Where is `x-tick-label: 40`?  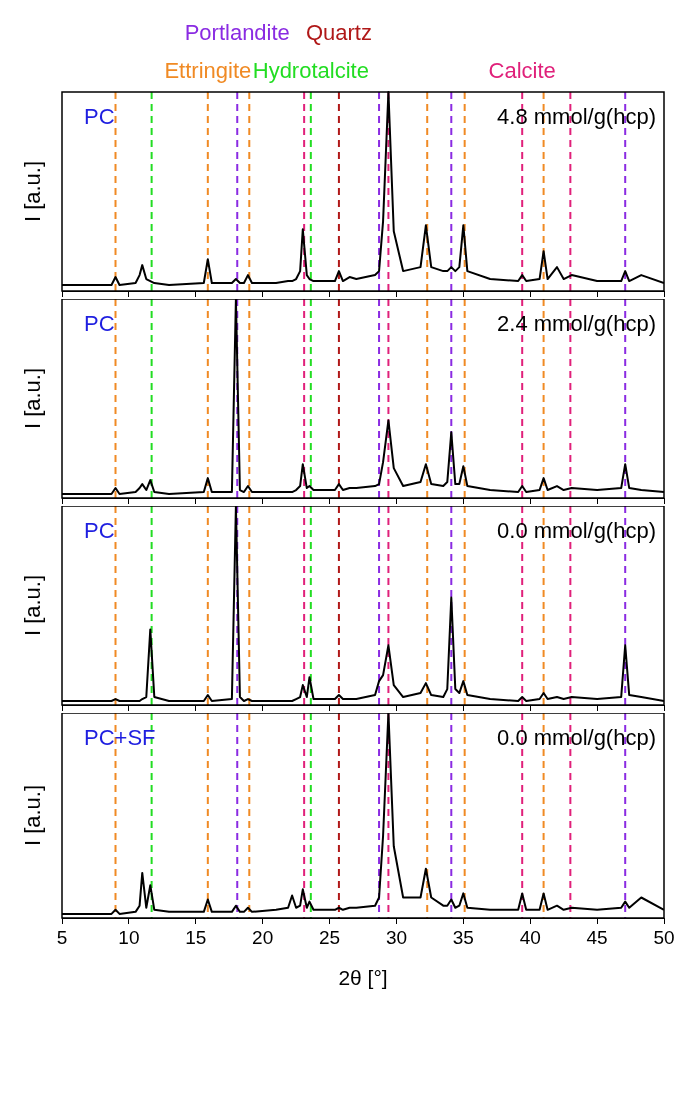 x-tick-label: 40 is located at coordinates (530, 937).